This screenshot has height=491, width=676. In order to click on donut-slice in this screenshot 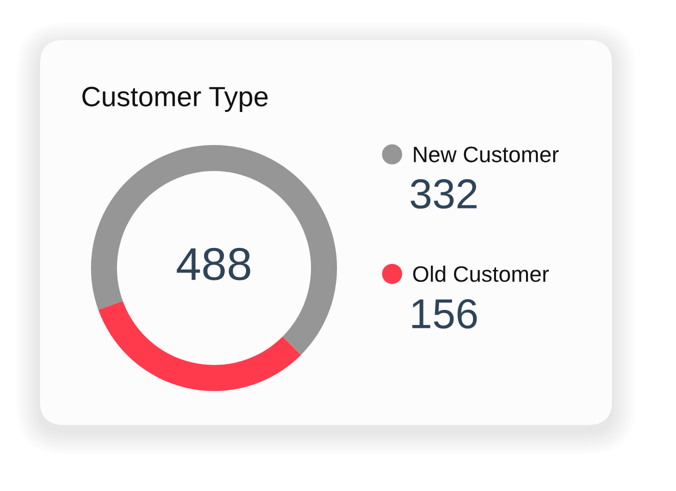, I will do `click(199, 346)`.